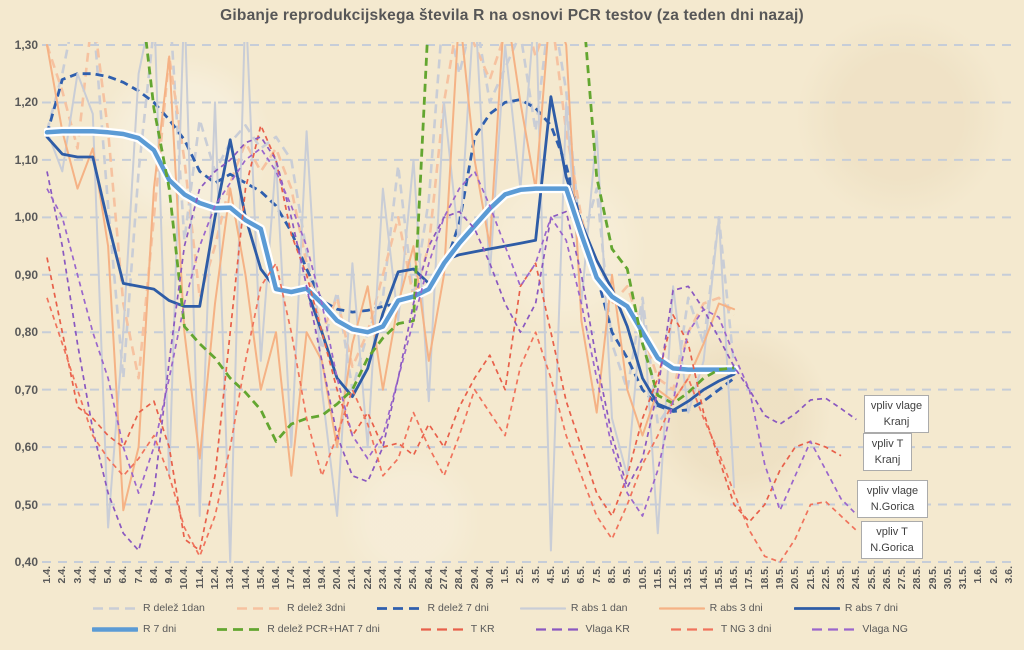 Image resolution: width=1024 pixels, height=650 pixels. Describe the element at coordinates (607, 629) in the screenshot. I see `legend-label: Vlaga KR` at that location.